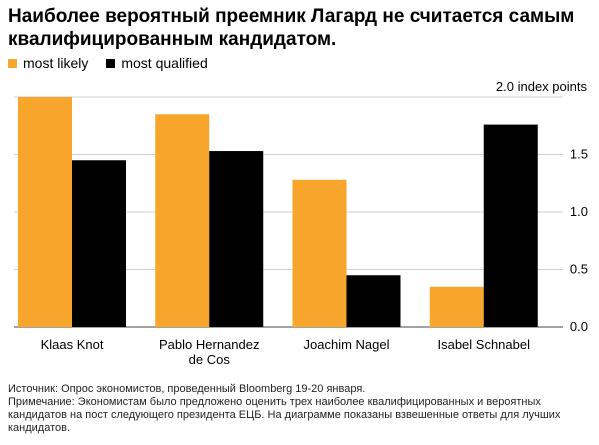 The image size is (599, 445). I want to click on y-tick-label-2: 1.0, so click(579, 211).